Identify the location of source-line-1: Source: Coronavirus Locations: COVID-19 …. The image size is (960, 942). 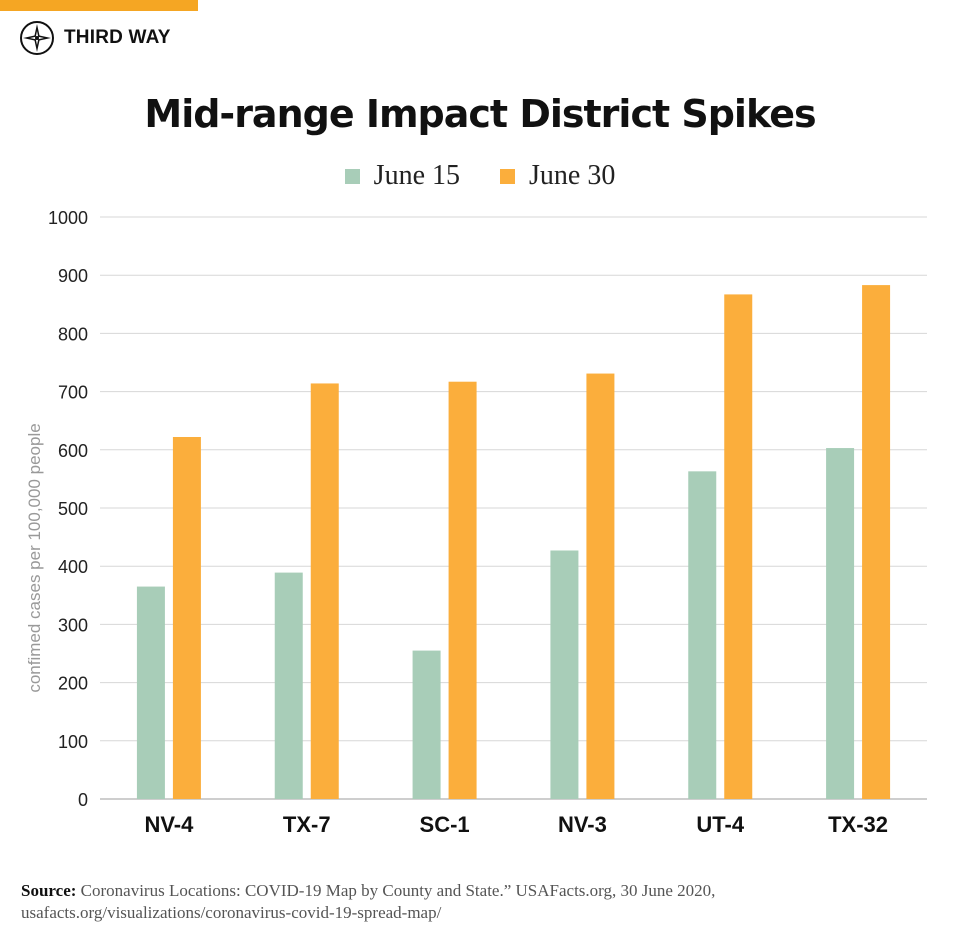
(486, 891).